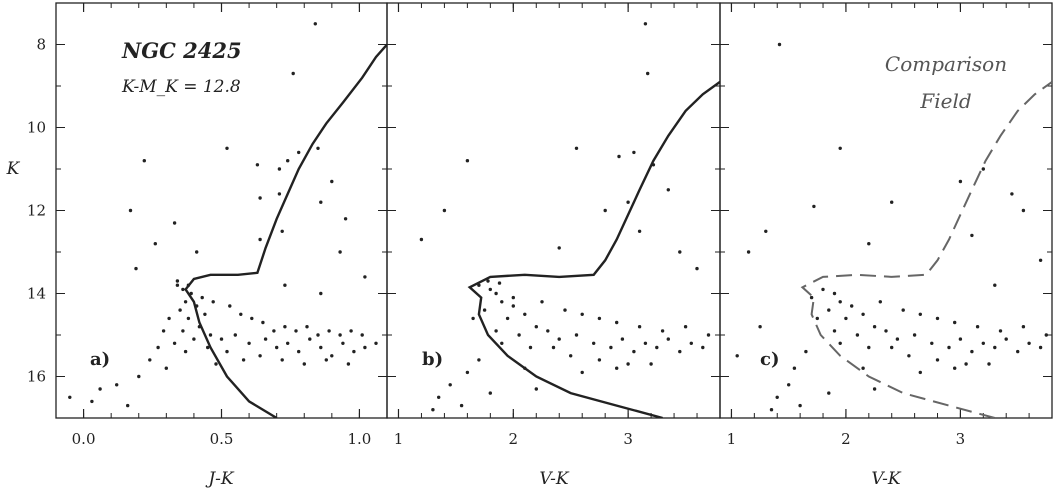 The height and width of the screenshot is (491, 1055). I want to click on panel-b-label: b), so click(432, 359).